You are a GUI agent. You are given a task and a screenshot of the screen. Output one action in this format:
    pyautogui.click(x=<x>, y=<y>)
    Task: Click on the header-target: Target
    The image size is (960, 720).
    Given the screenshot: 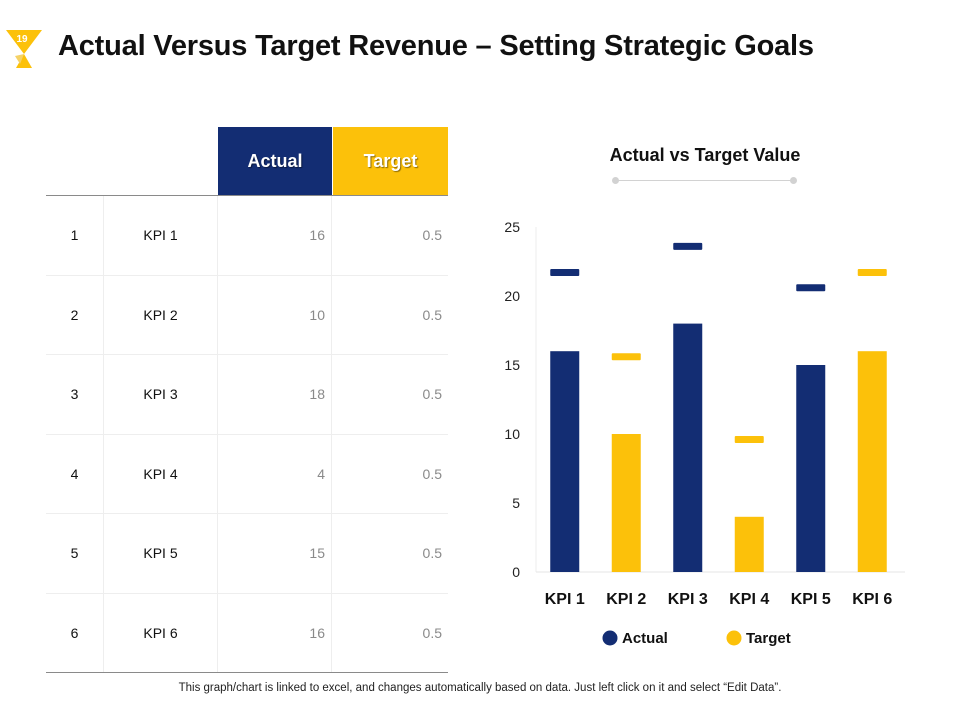 What is the action you would take?
    pyautogui.click(x=390, y=161)
    